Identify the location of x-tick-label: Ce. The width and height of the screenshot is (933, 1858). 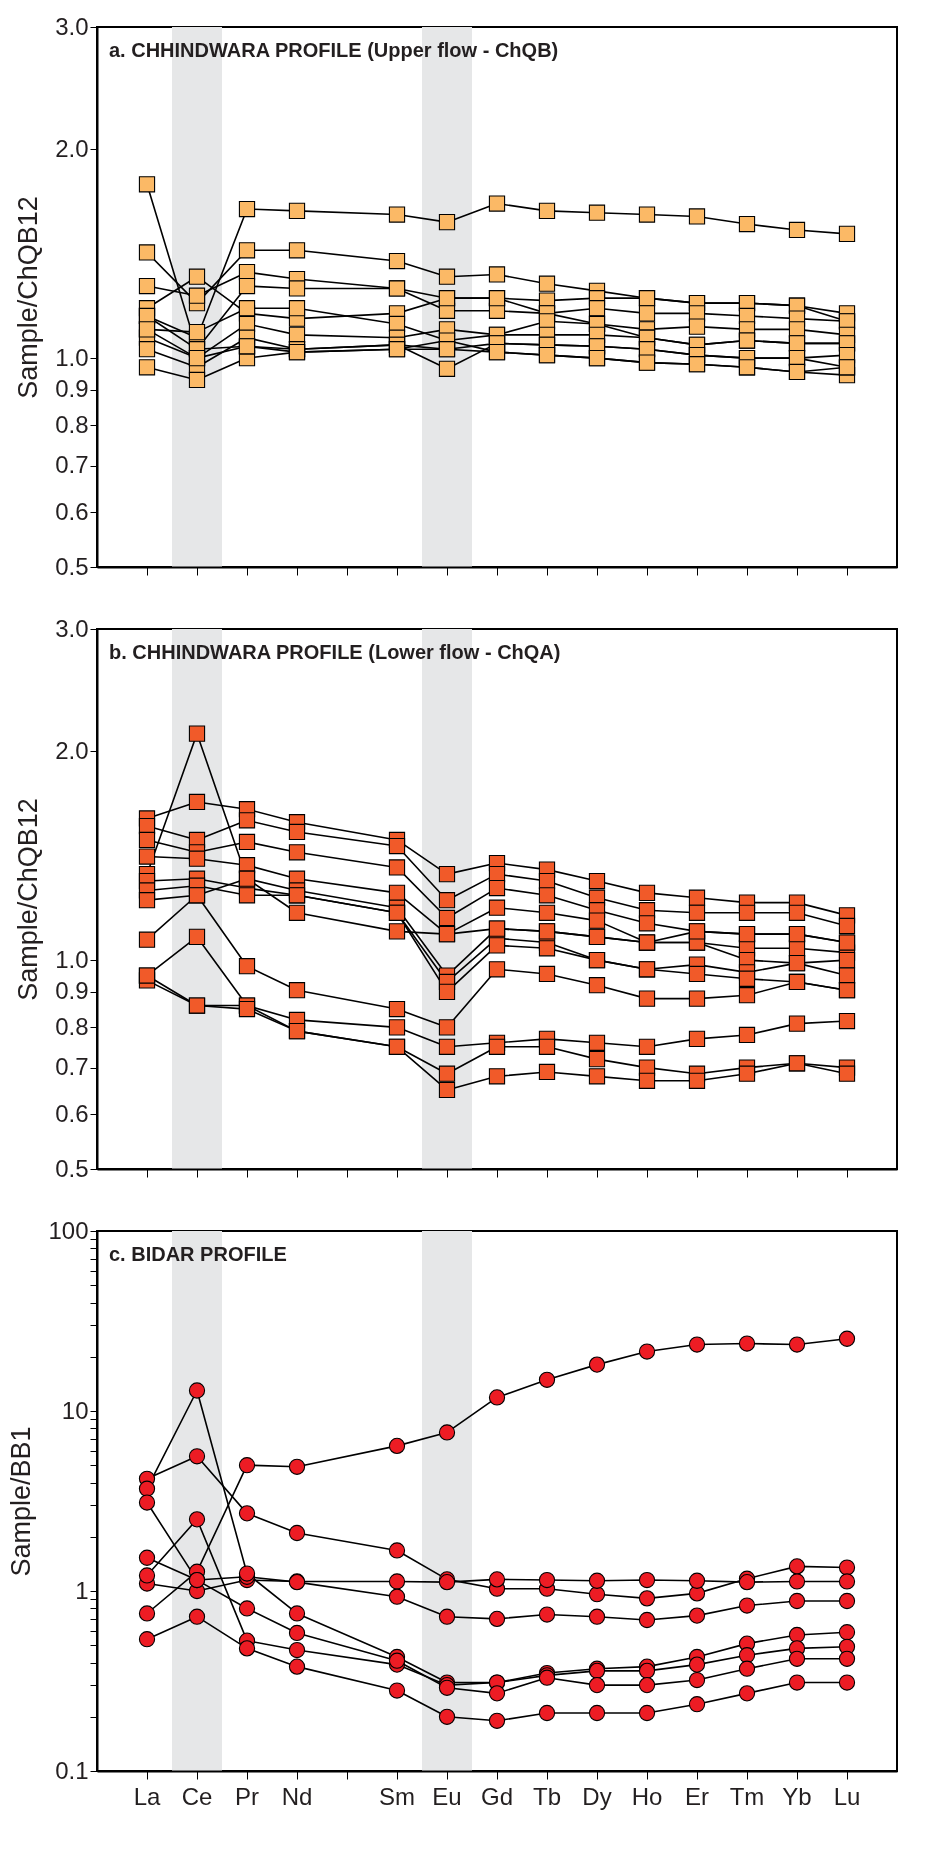
(197, 1796).